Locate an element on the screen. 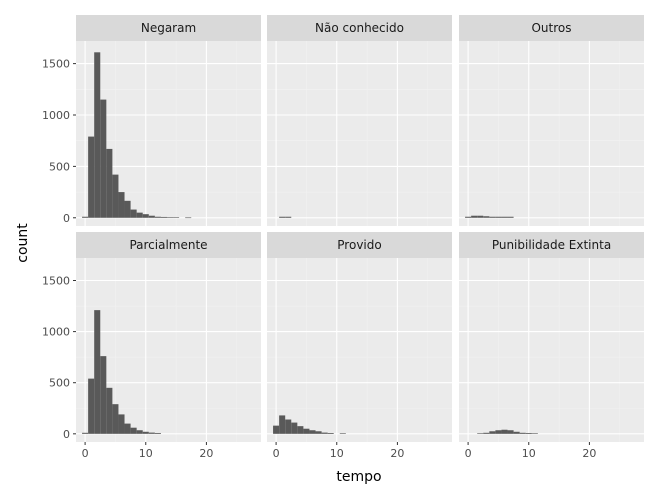  facet-strip-label: Punibilidade Extinta is located at coordinates (551, 245).